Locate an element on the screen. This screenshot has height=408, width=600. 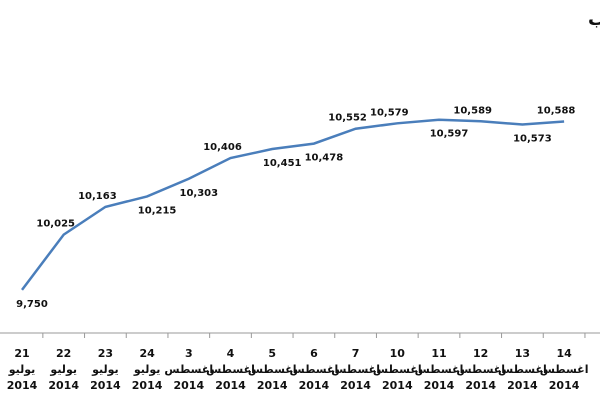
x-tick-label: 7 is located at coordinates (356, 353).